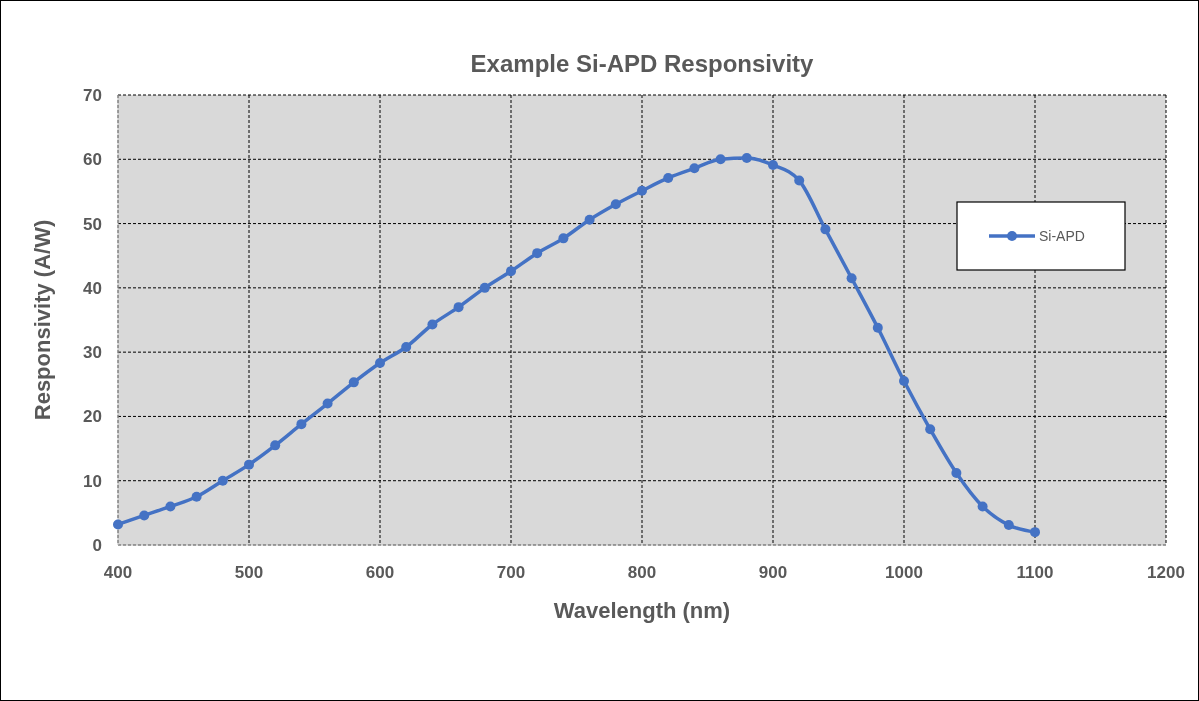 Image resolution: width=1199 pixels, height=701 pixels. Describe the element at coordinates (92, 160) in the screenshot. I see `y-tick-label: 60` at that location.